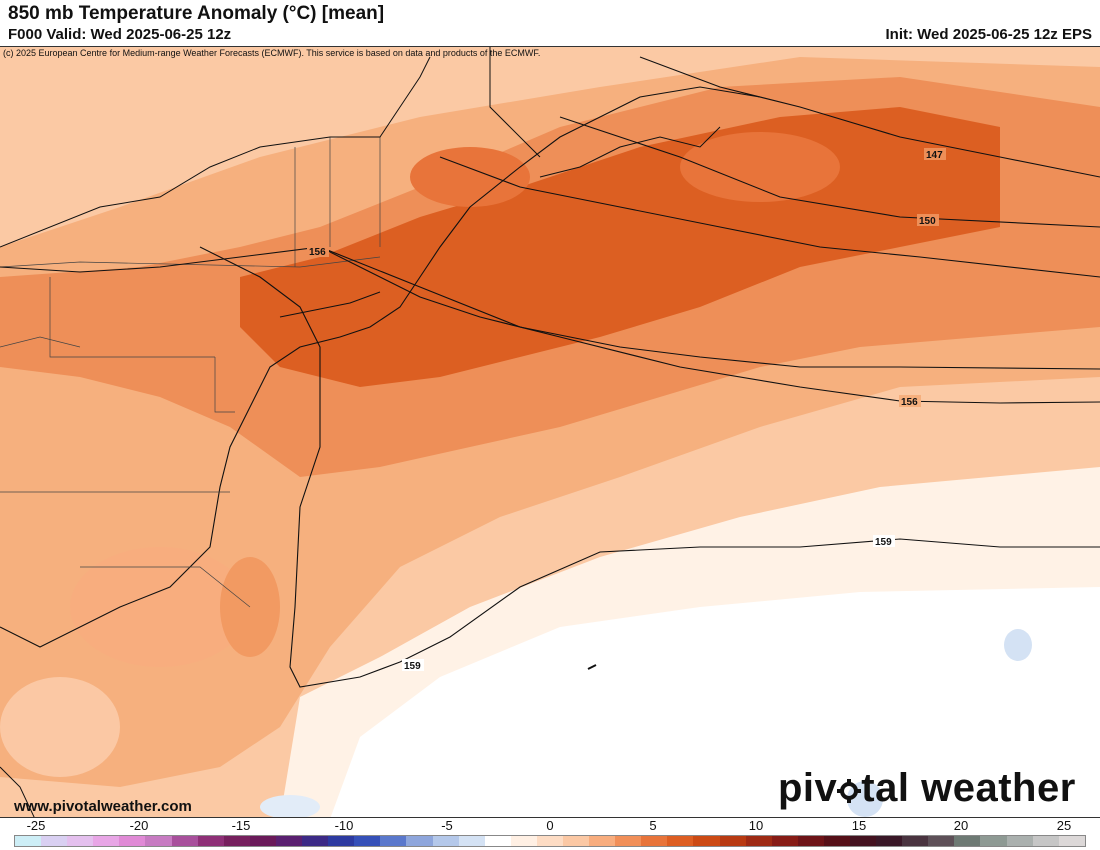 This screenshot has width=1100, height=850. I want to click on map-title: 850 mb Temperature Anomaly (°C) [mean], so click(196, 13).